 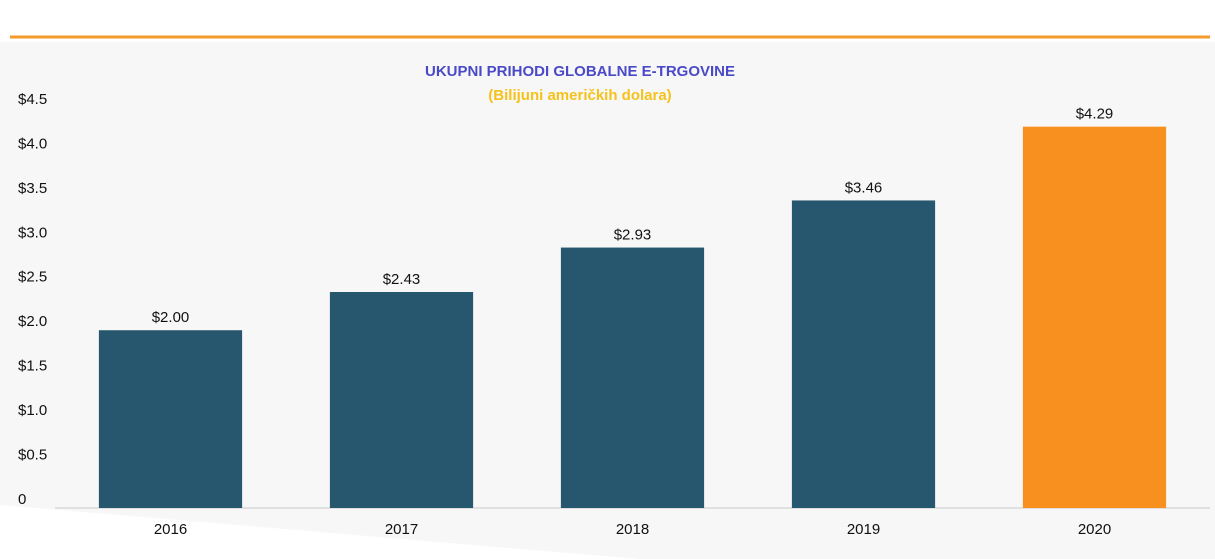 I want to click on y-tick-label: $2.5, so click(x=32, y=277).